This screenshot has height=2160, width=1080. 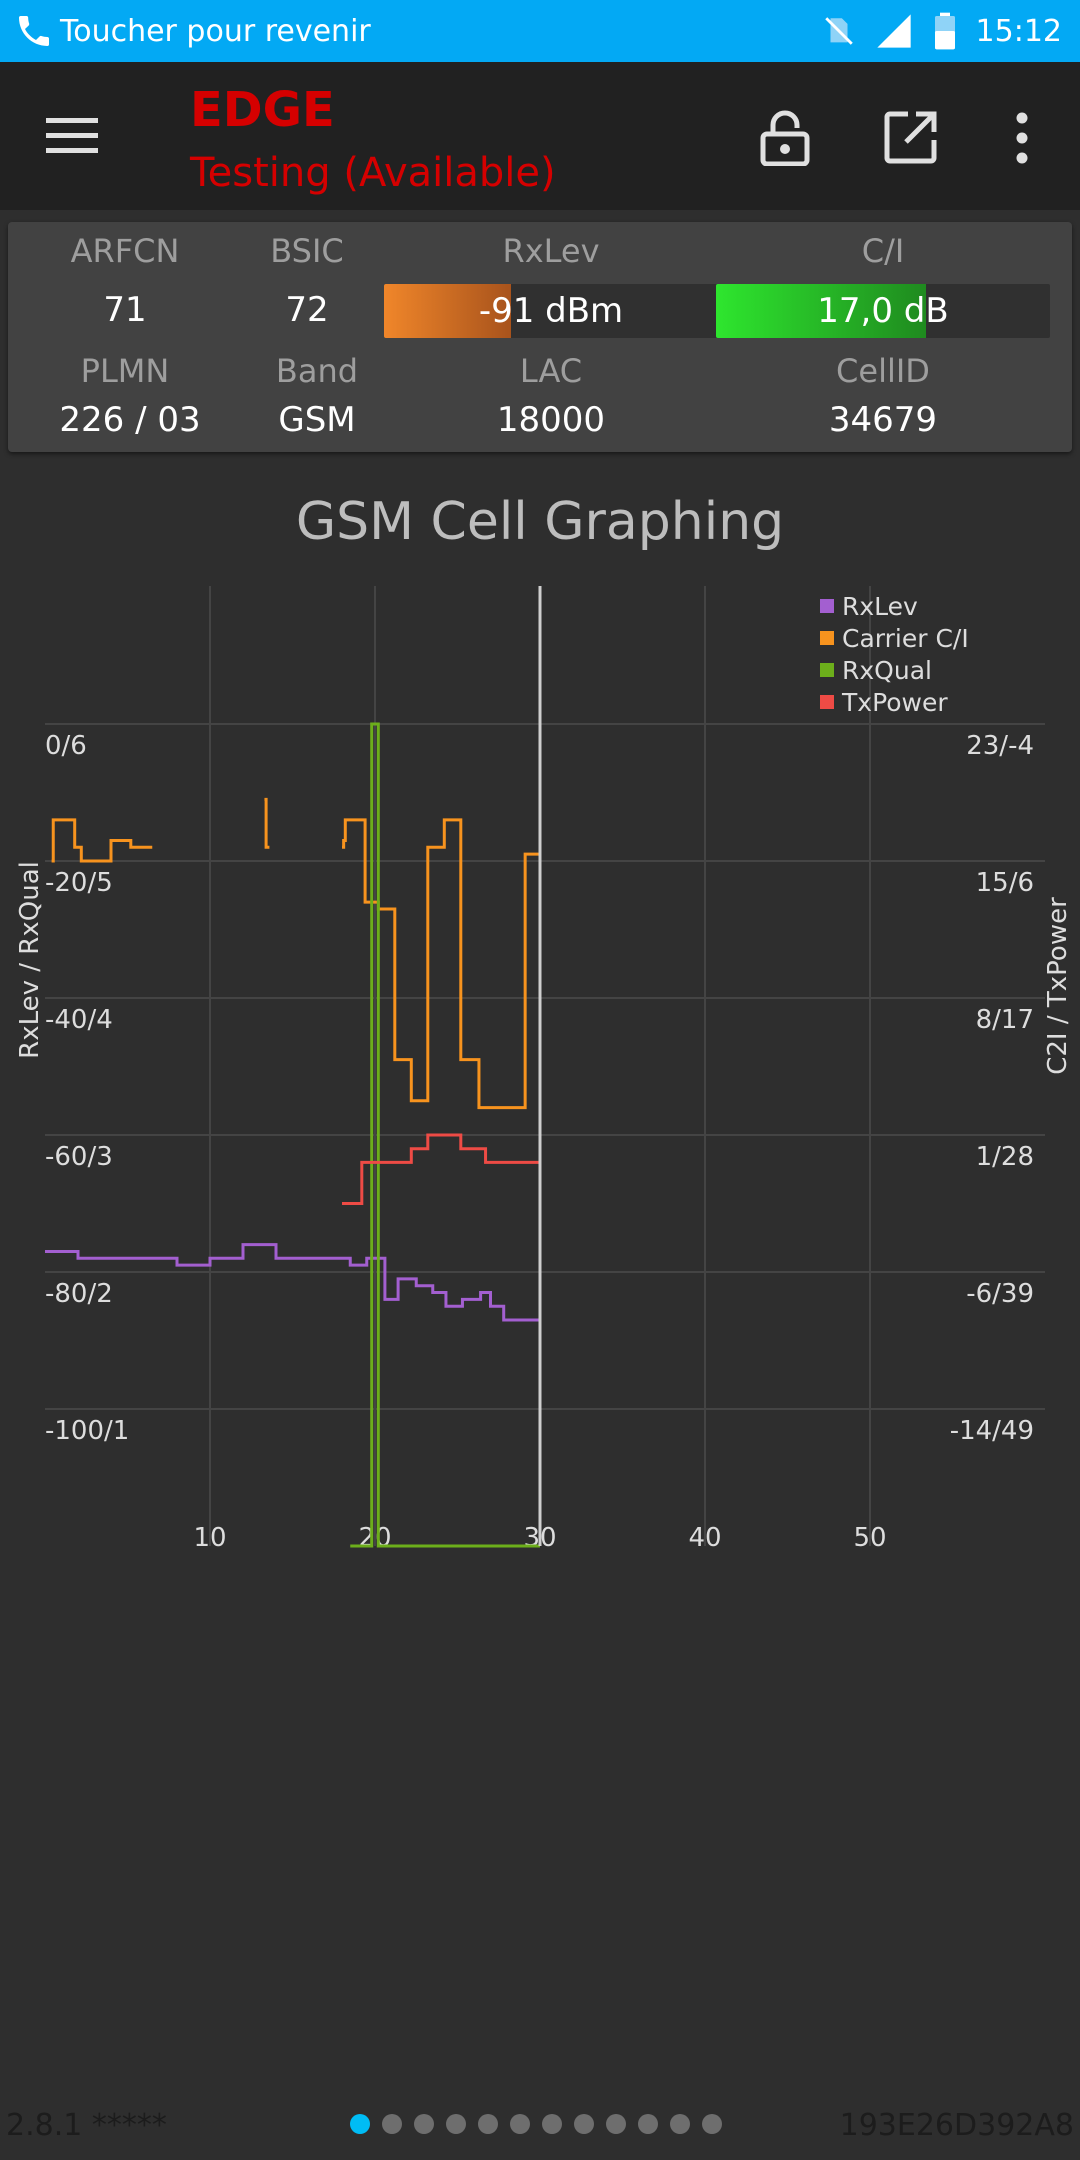 I want to click on bsic-label: BSIC, so click(x=307, y=251).